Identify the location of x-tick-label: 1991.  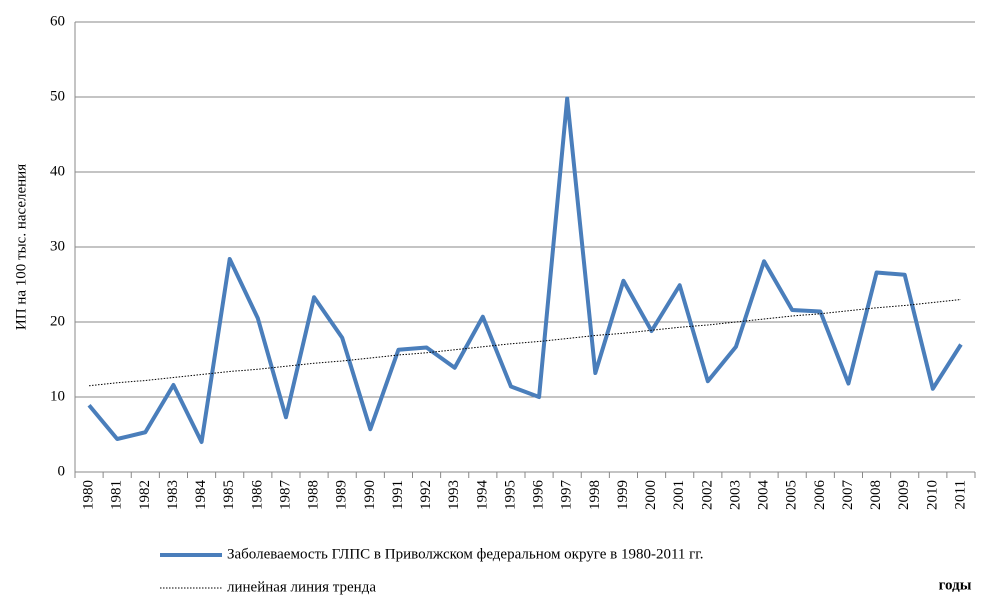
(398, 495).